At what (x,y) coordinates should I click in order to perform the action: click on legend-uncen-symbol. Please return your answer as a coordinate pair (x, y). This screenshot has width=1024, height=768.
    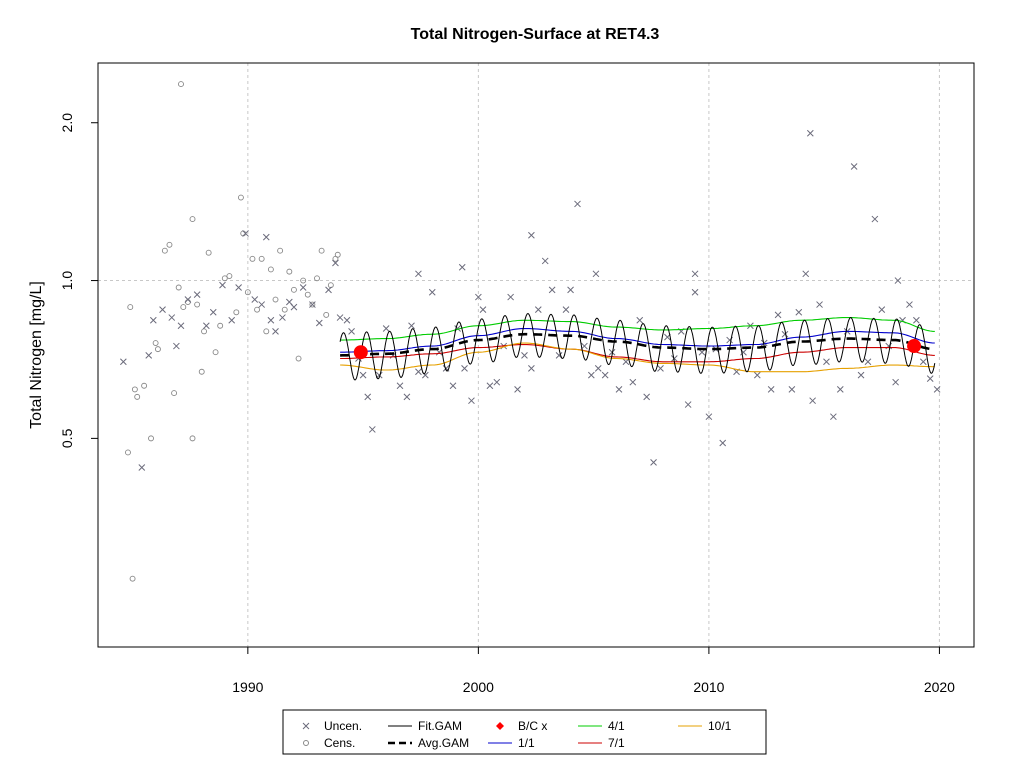
    Looking at the image, I should click on (306, 726).